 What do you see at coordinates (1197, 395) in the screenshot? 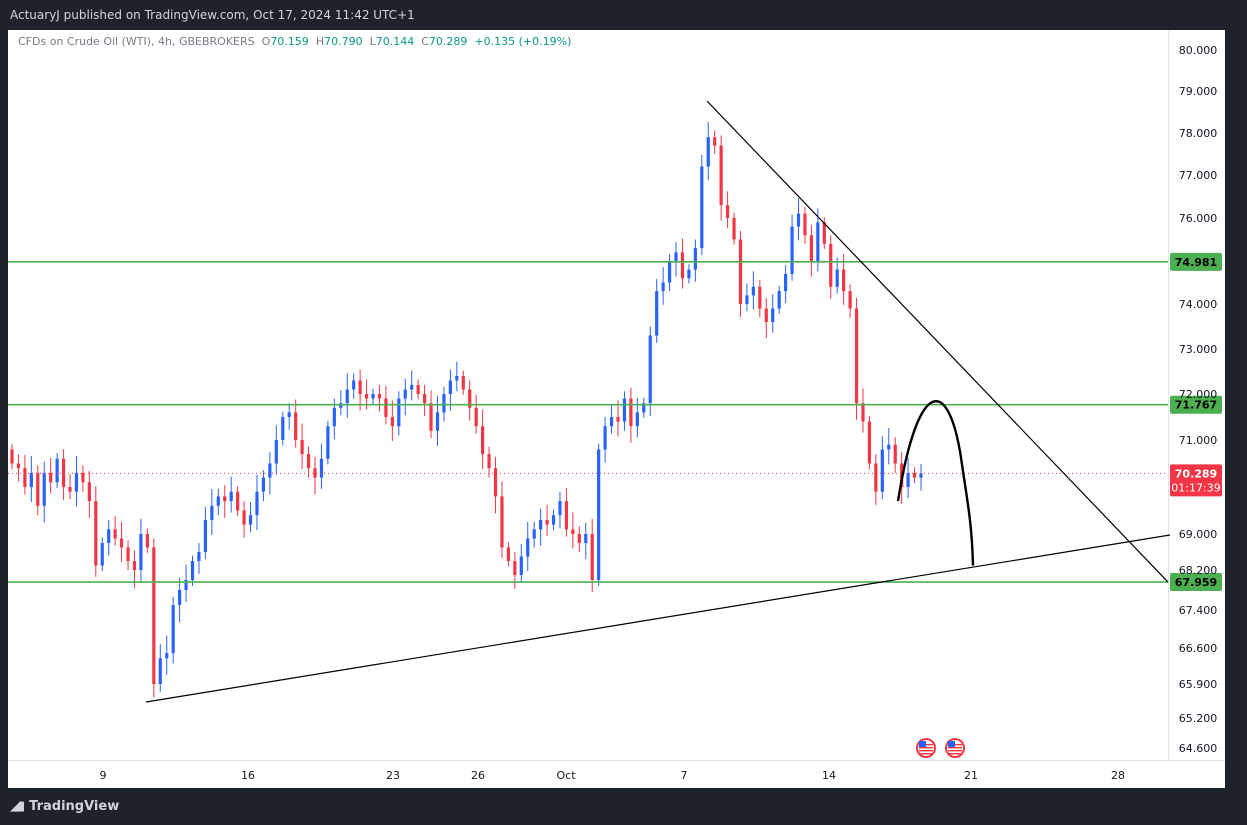
I see `price-axis` at bounding box center [1197, 395].